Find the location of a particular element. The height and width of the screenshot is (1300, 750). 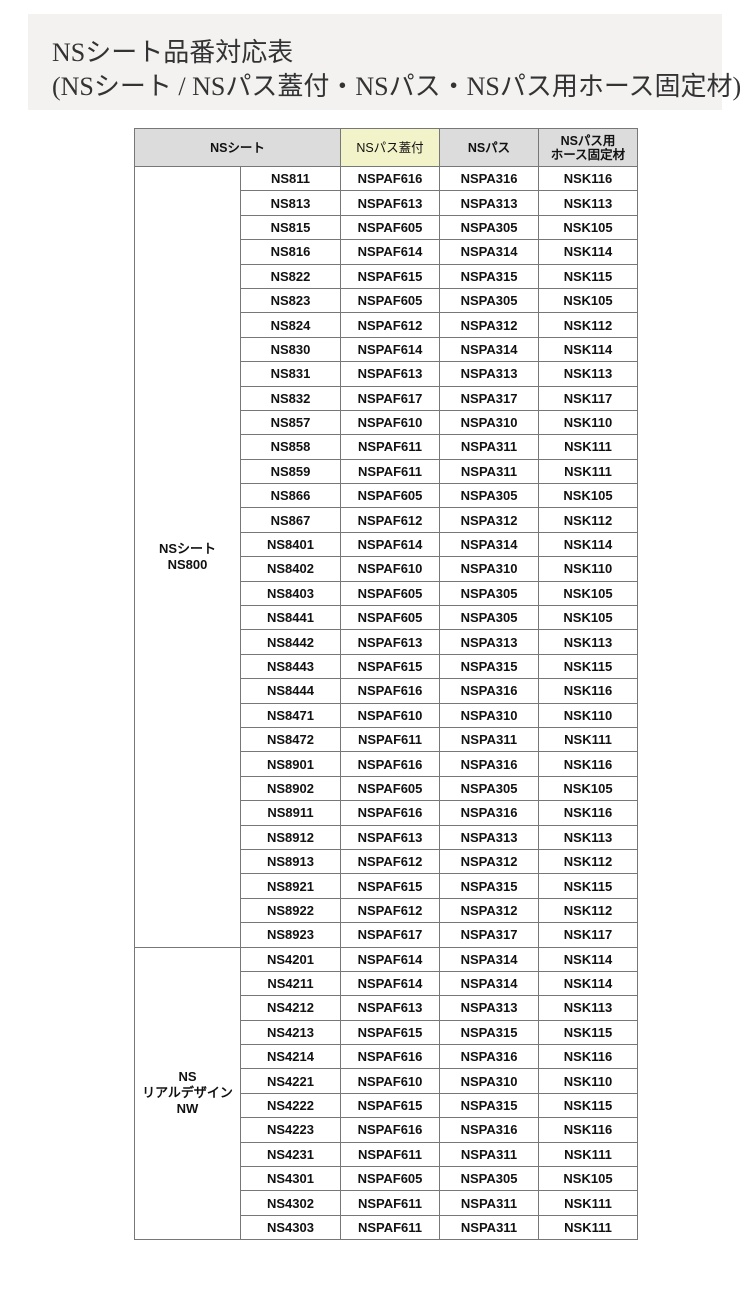

table-row: NS832 NSPAF617 NSPA317 NSK117 is located at coordinates (386, 398).